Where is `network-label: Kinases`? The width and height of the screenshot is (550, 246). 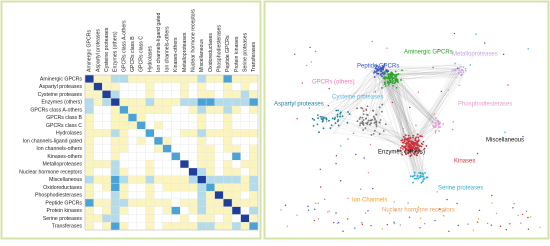 network-label: Kinases is located at coordinates (464, 162).